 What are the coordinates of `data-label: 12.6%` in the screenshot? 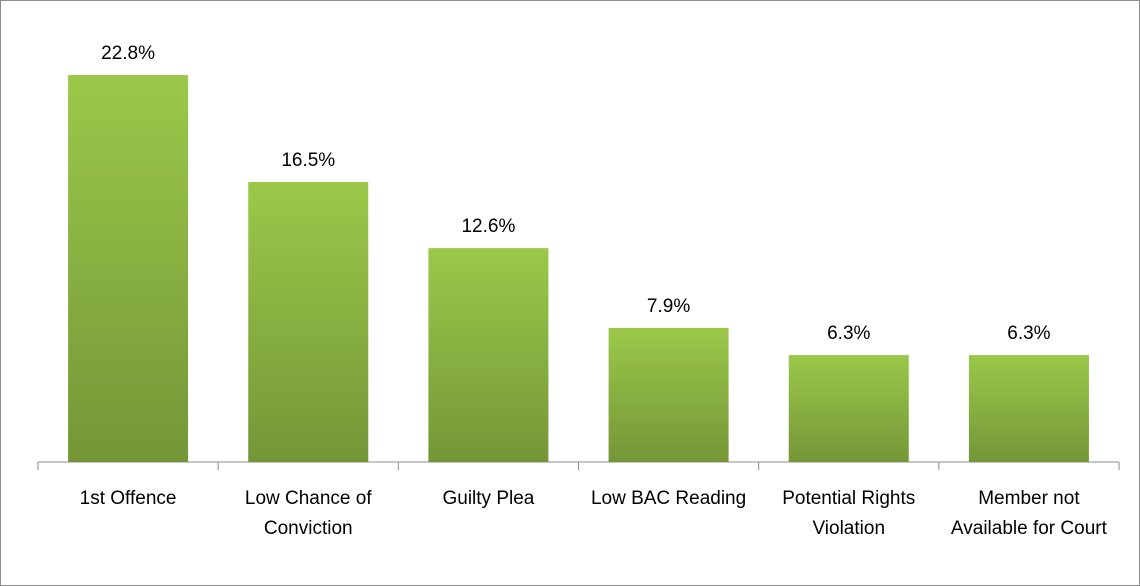 It's located at (488, 226).